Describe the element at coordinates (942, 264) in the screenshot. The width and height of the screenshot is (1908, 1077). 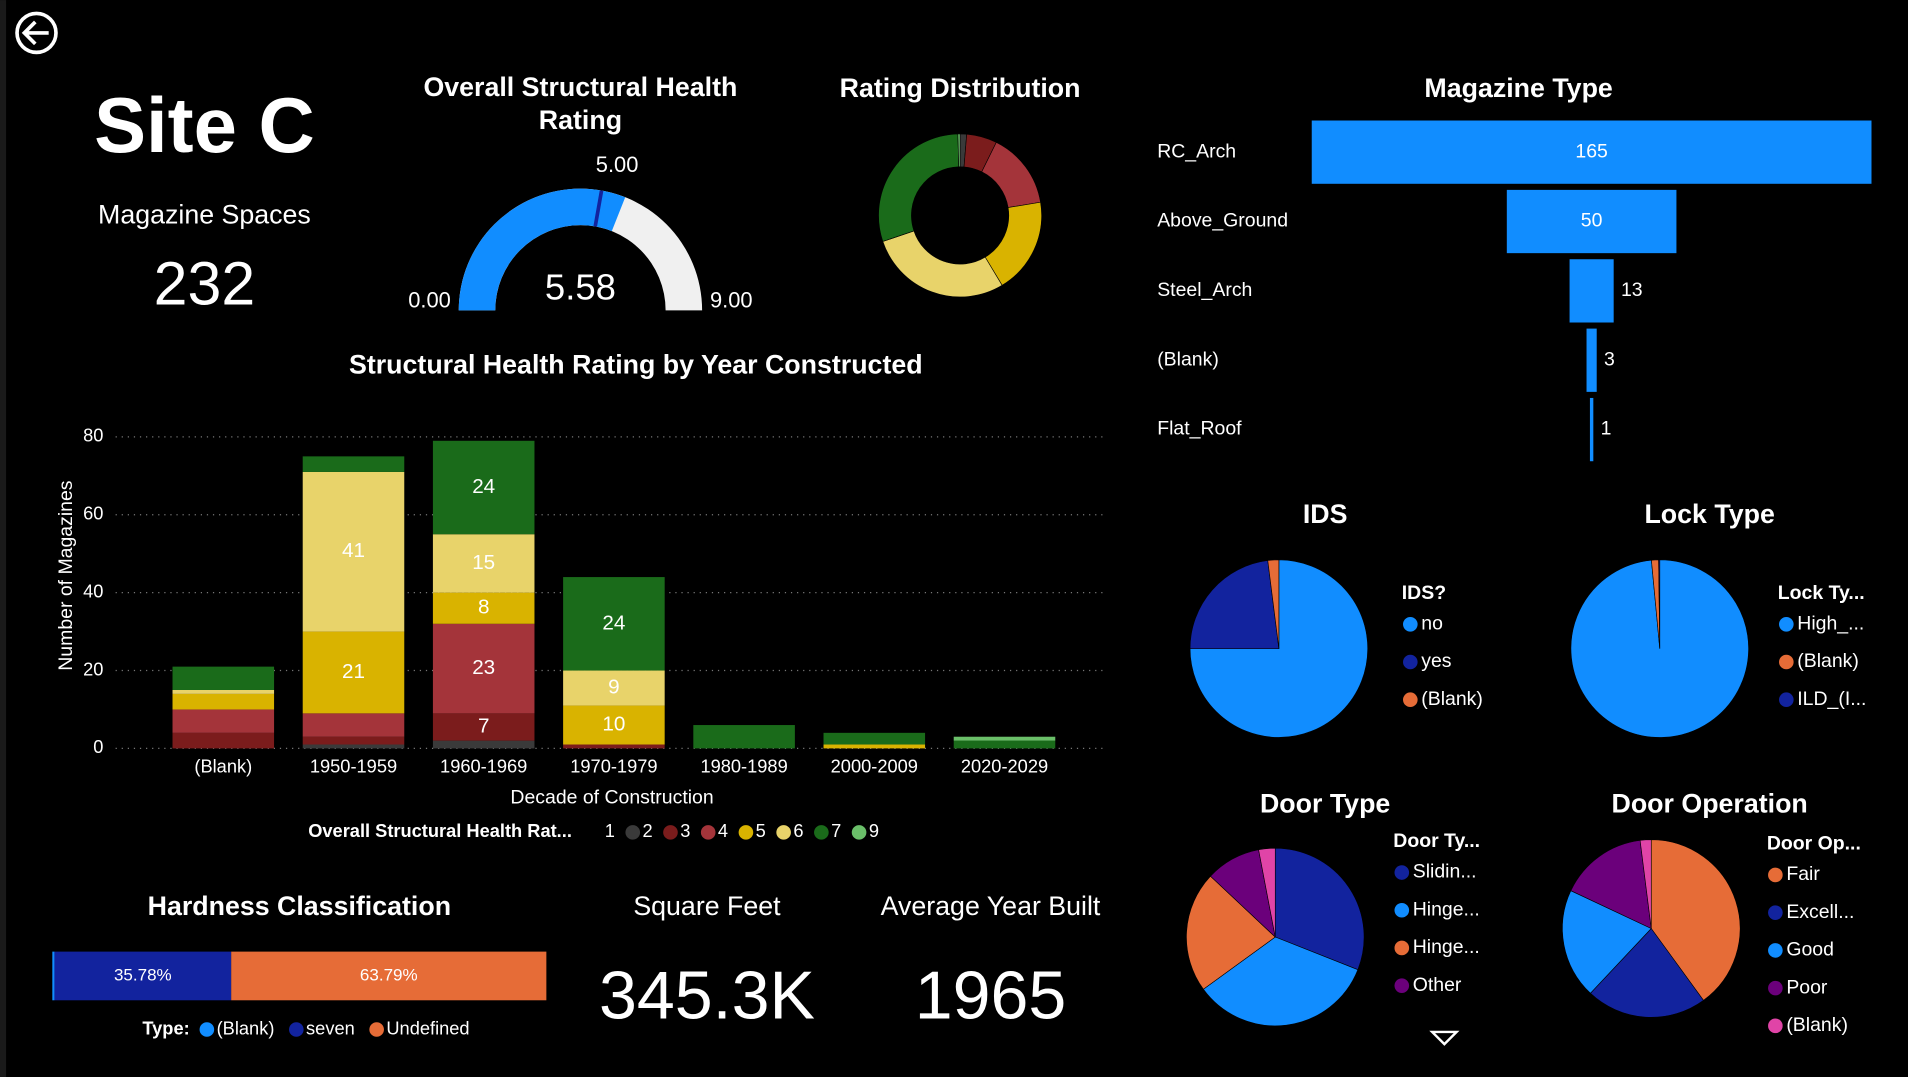
I see `donut-slice` at that location.